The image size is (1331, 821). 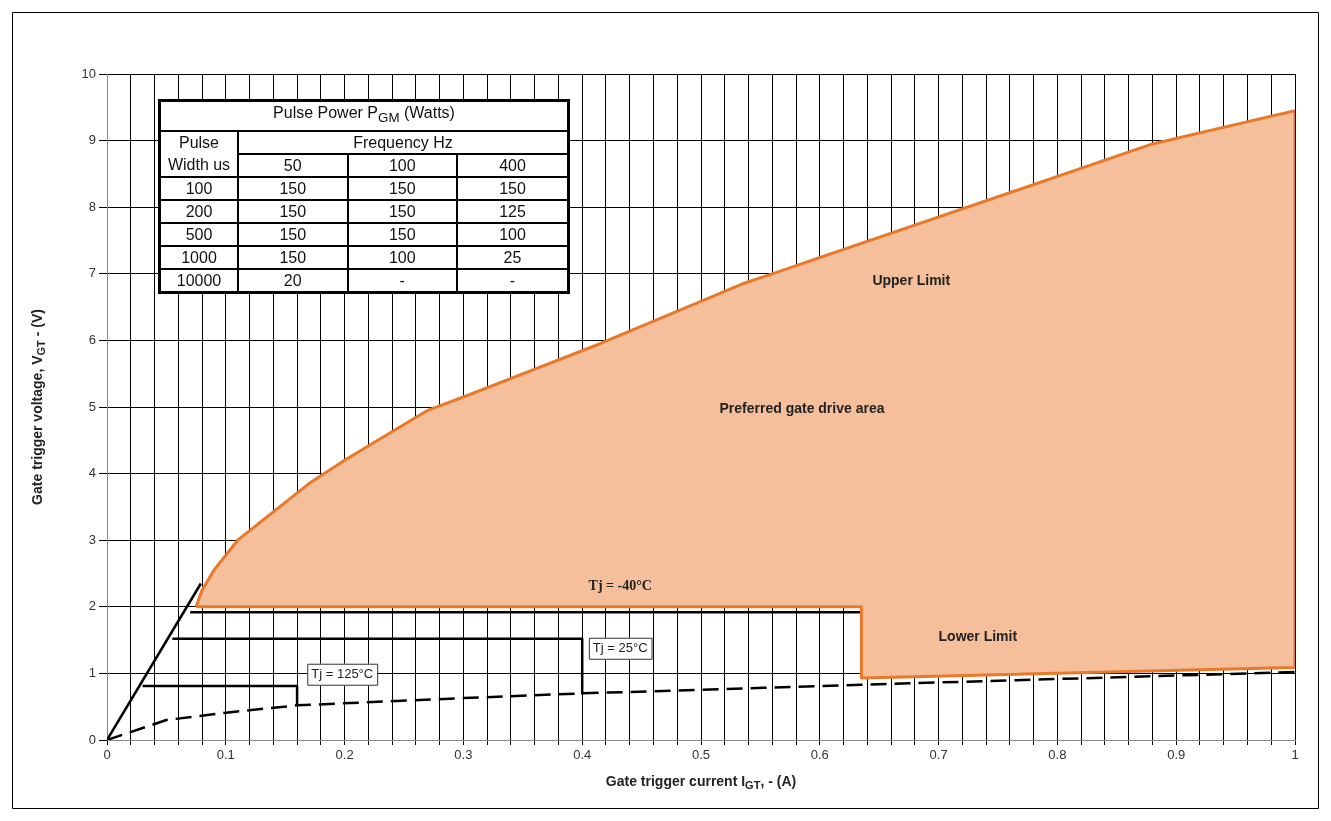 I want to click on annotation: 200, so click(x=198, y=211).